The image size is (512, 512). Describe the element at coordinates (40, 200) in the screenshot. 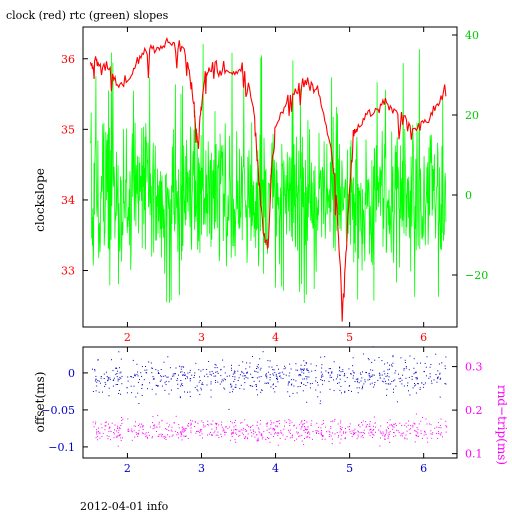

I see `clockslope-axis-label: clockslope` at that location.